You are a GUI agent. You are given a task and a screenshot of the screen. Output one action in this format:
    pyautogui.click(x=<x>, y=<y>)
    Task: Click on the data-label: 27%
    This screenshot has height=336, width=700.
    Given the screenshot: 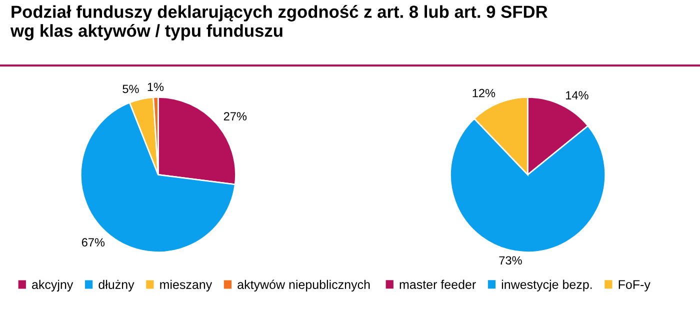 What is the action you would take?
    pyautogui.click(x=235, y=116)
    